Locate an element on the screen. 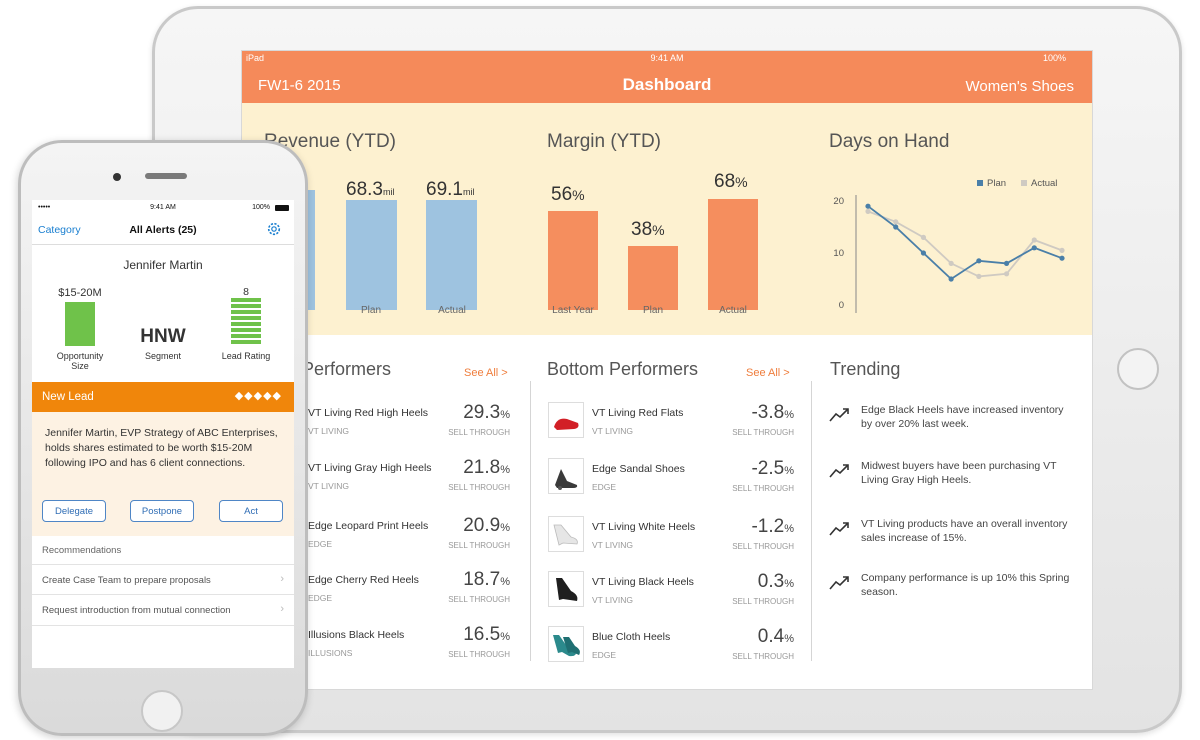 The image size is (1200, 740). revenue-actual-value: 69.1mil is located at coordinates (450, 189).